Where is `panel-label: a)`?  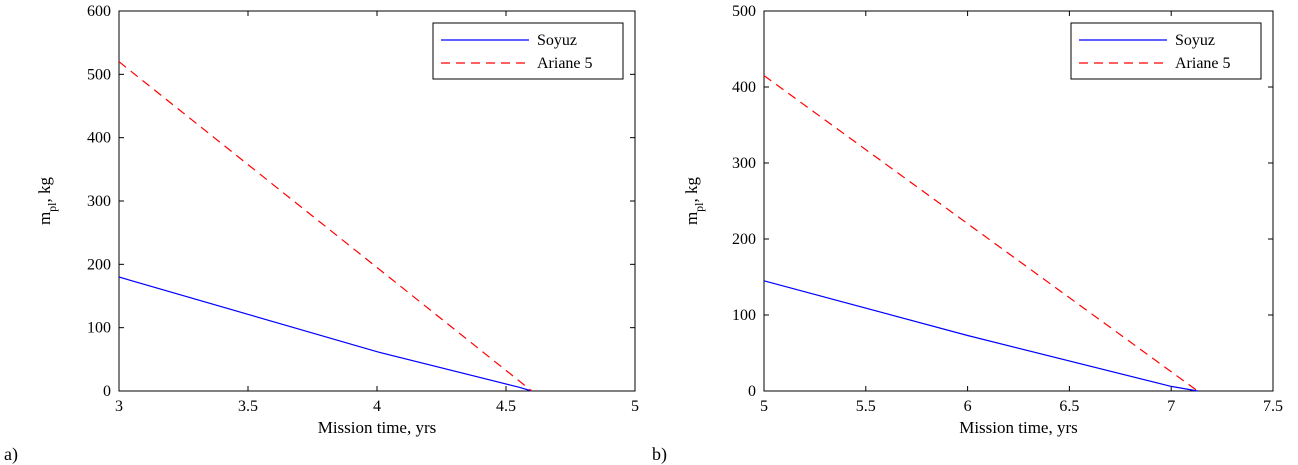 panel-label: a) is located at coordinates (11, 454).